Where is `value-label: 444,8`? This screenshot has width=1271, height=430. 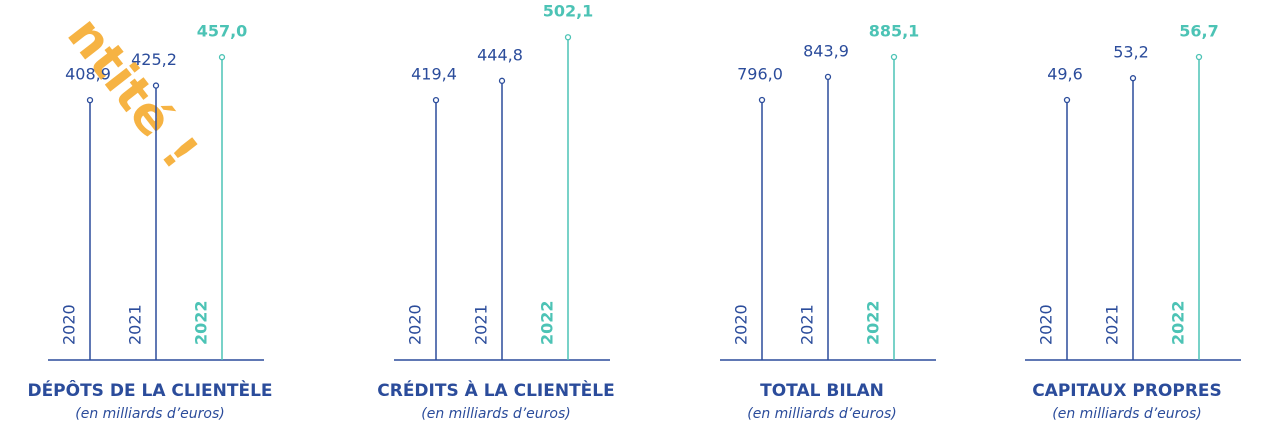
value-label: 444,8 is located at coordinates (500, 54).